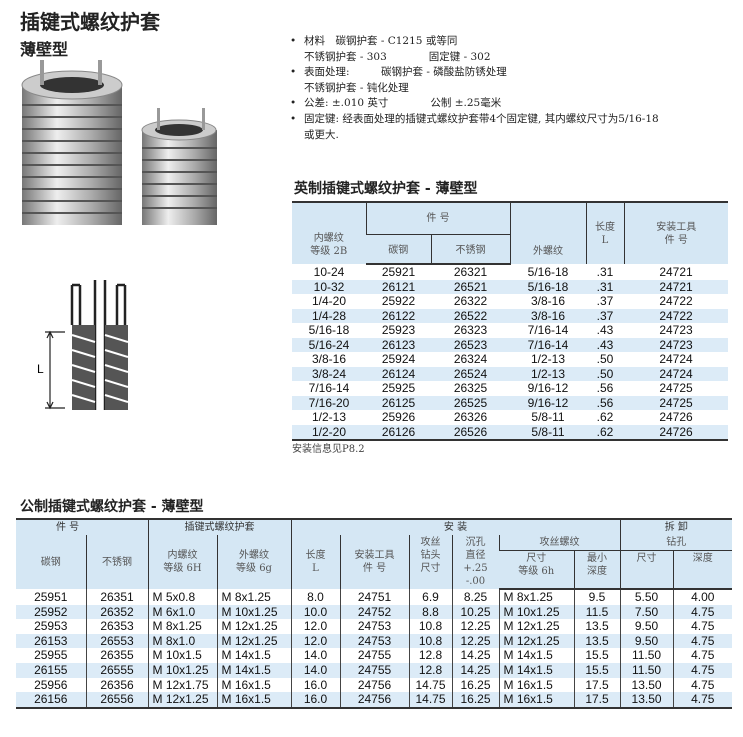  What do you see at coordinates (559, 543) in the screenshot?
I see `group-tap-thread: 攻丝螺纹` at bounding box center [559, 543].